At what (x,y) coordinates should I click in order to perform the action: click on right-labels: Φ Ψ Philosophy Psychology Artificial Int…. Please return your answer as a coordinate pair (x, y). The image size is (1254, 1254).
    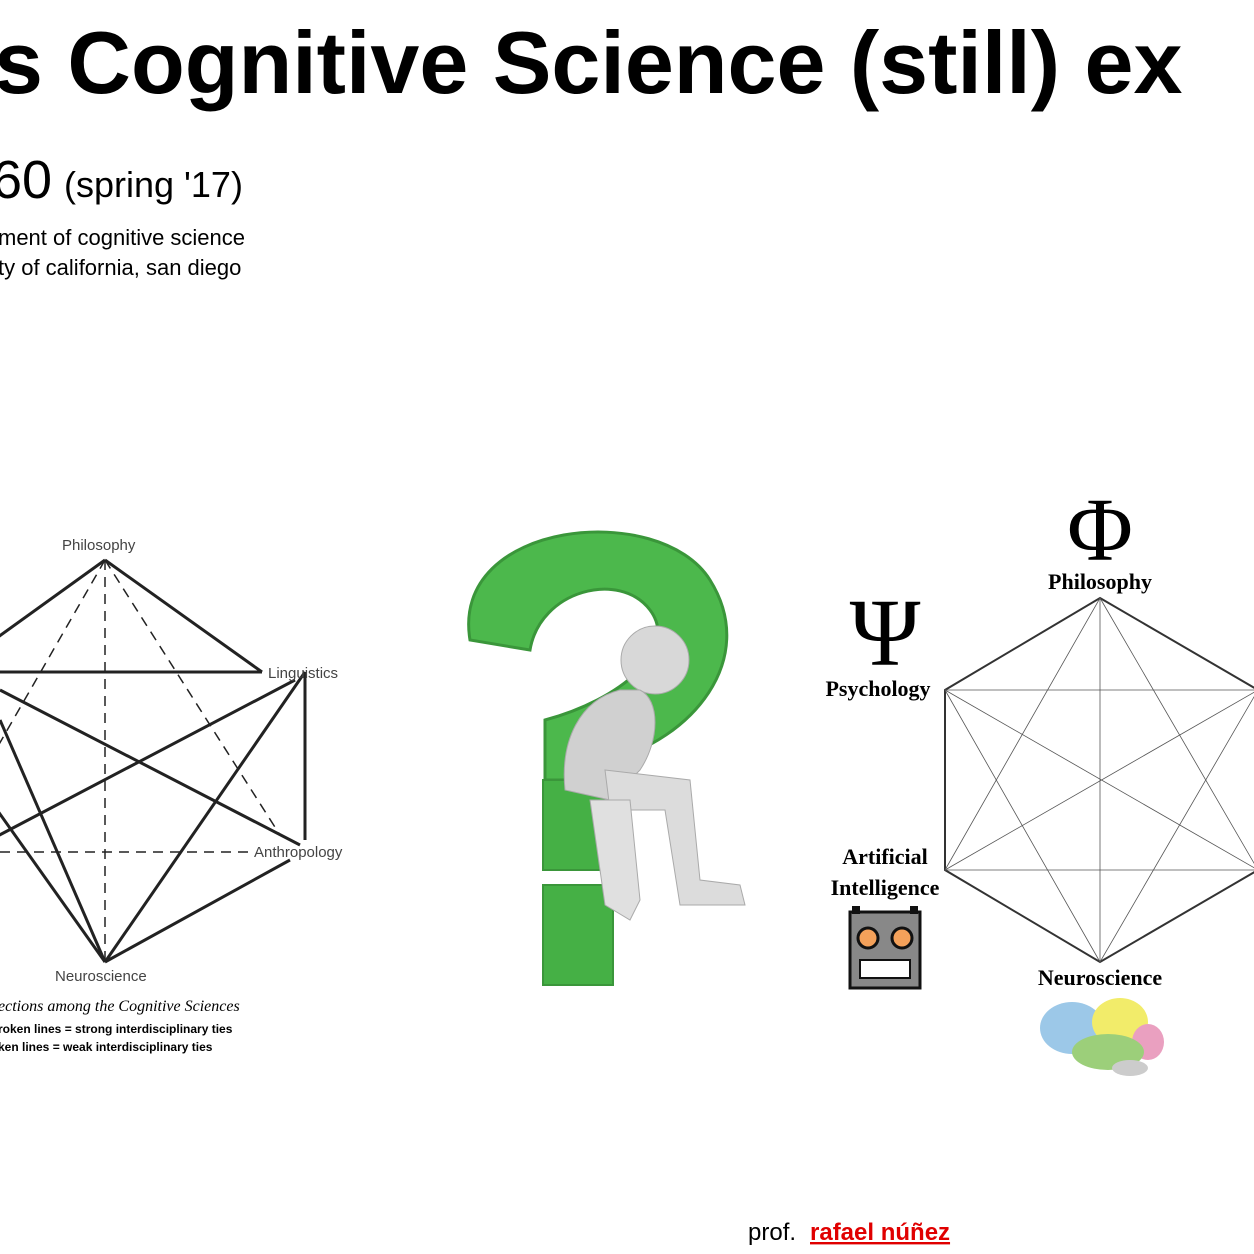
    Looking at the image, I should click on (993, 735).